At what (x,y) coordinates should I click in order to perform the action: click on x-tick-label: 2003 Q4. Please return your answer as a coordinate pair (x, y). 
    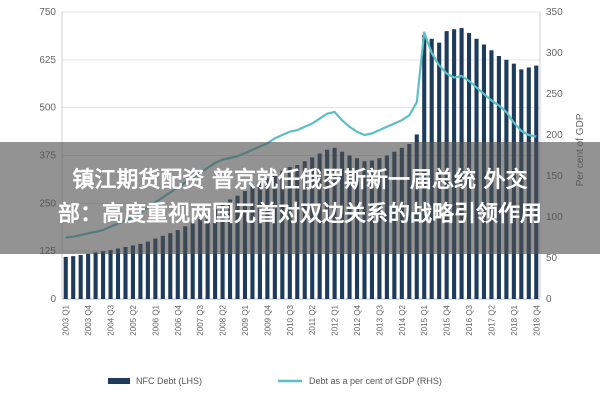
    Looking at the image, I should click on (88, 319).